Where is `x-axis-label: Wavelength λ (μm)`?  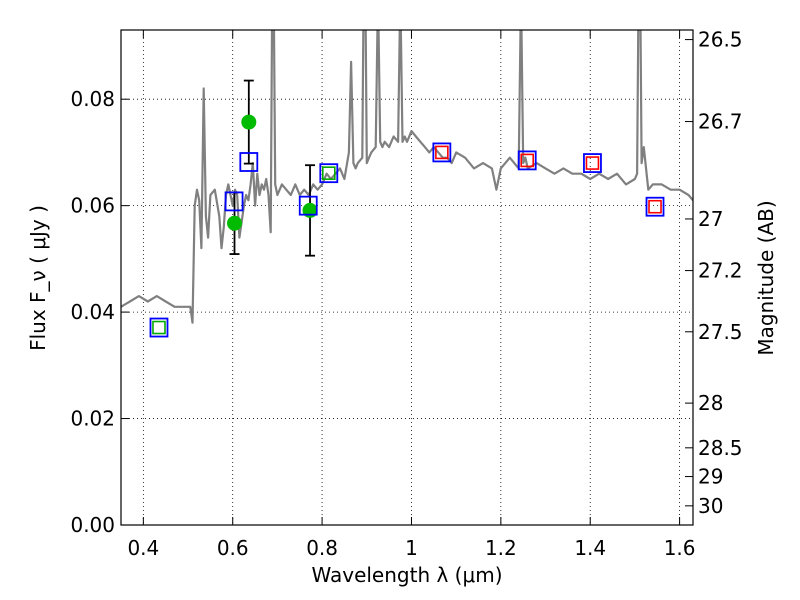
x-axis-label: Wavelength λ (μm) is located at coordinates (406, 575).